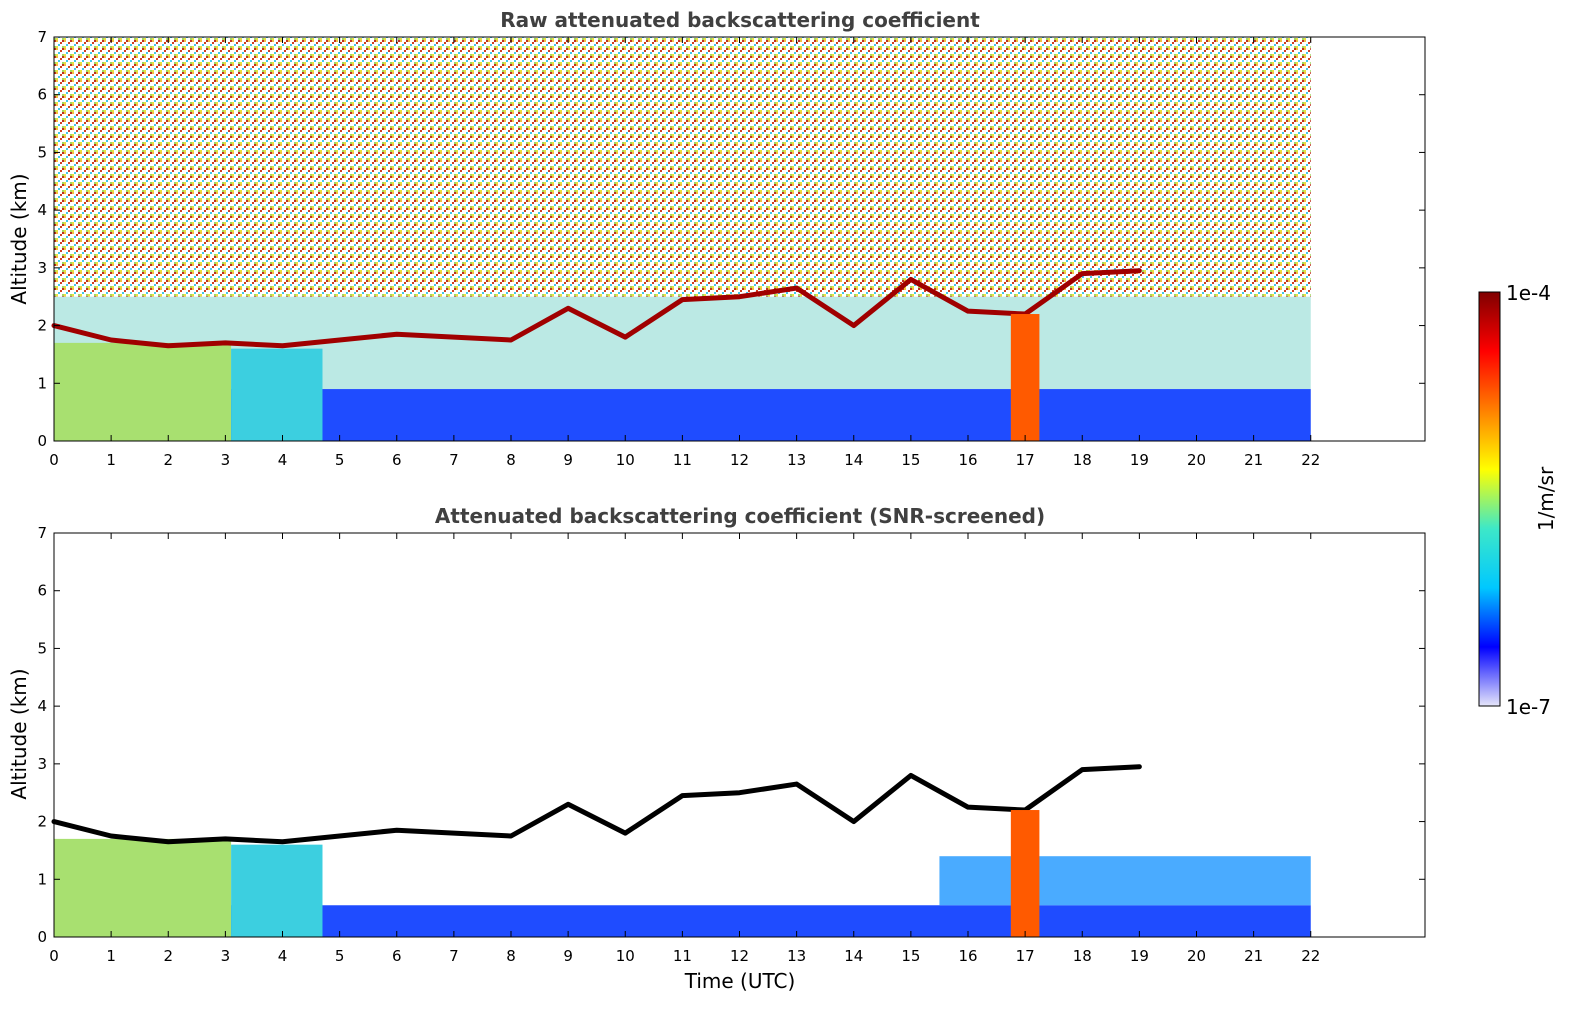 Image resolution: width=1595 pixels, height=1020 pixels. I want to click on surface-layer-upper, so click(1125, 881).